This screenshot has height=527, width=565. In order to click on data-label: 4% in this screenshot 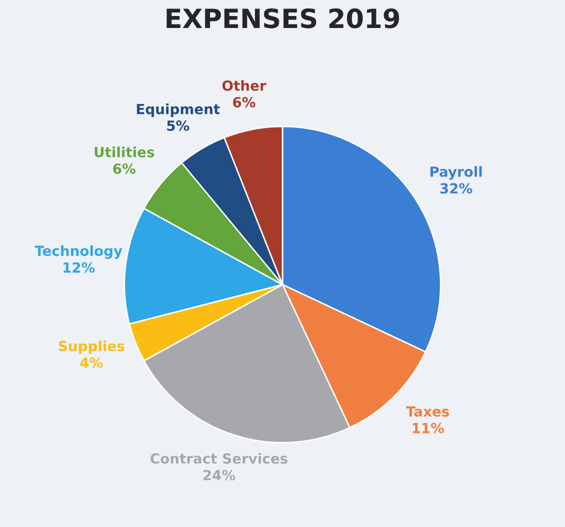, I will do `click(91, 362)`.